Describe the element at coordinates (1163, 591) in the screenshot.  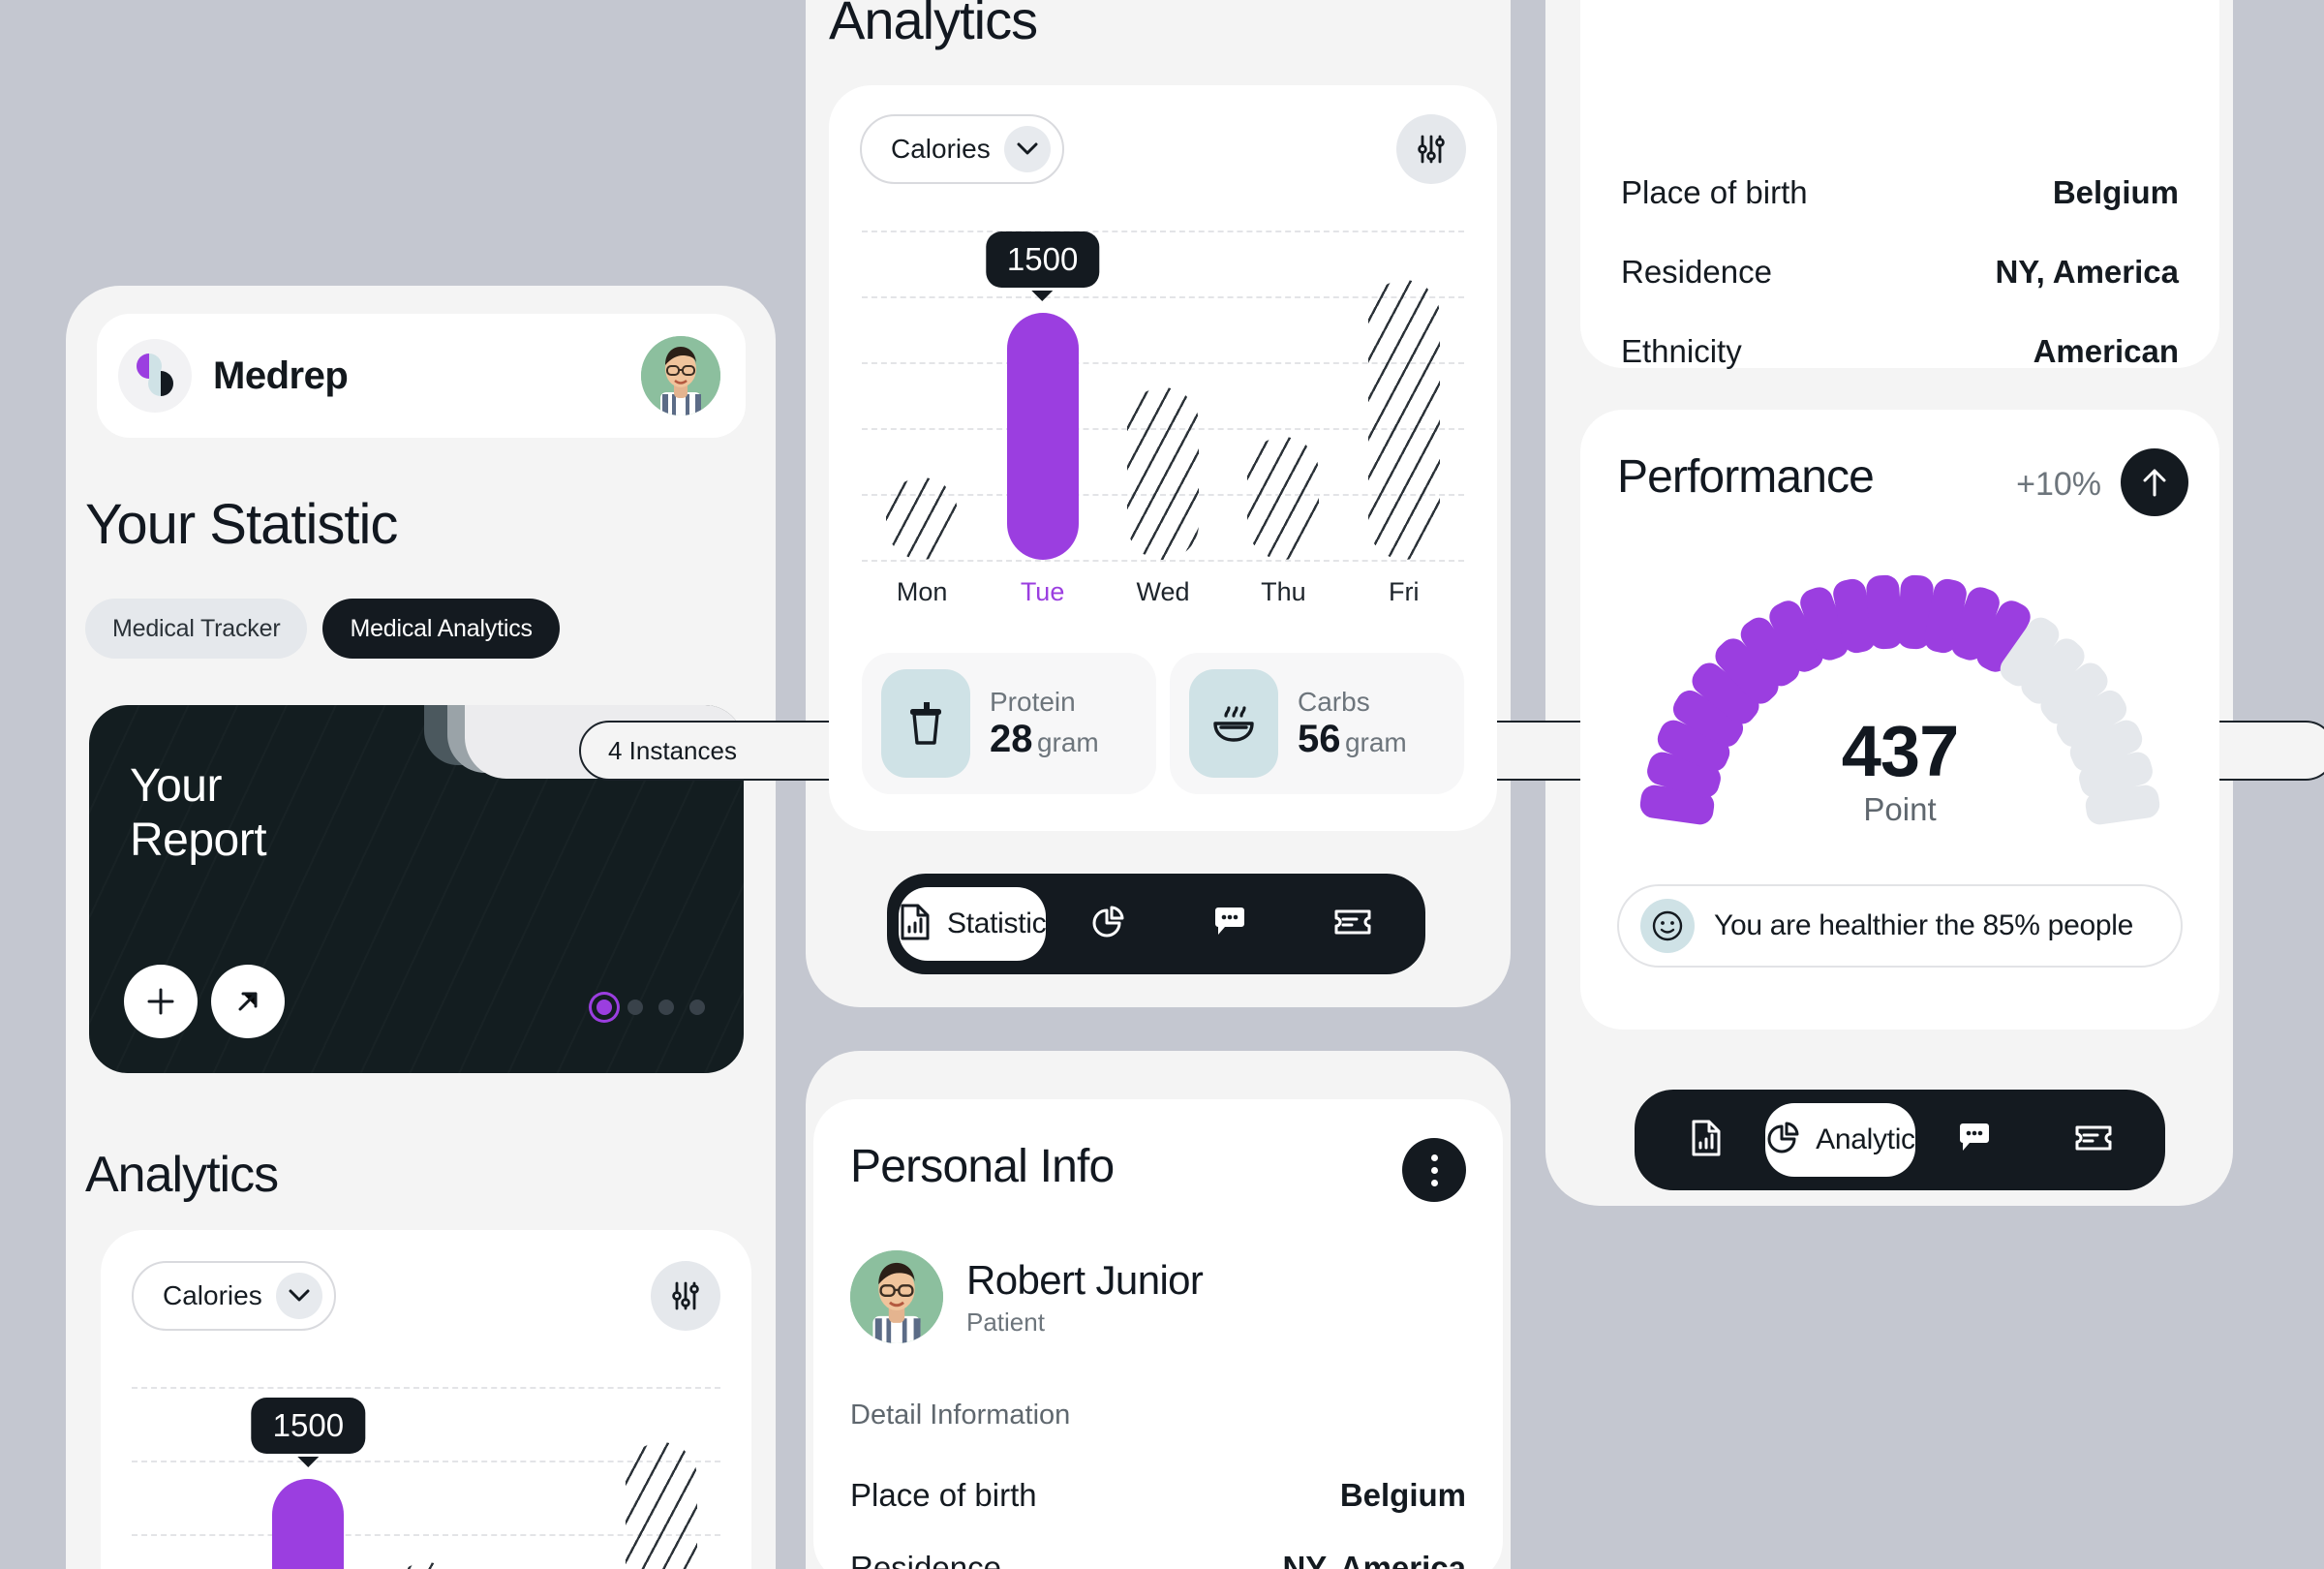
I see `chart-x-label-wed: Wed` at that location.